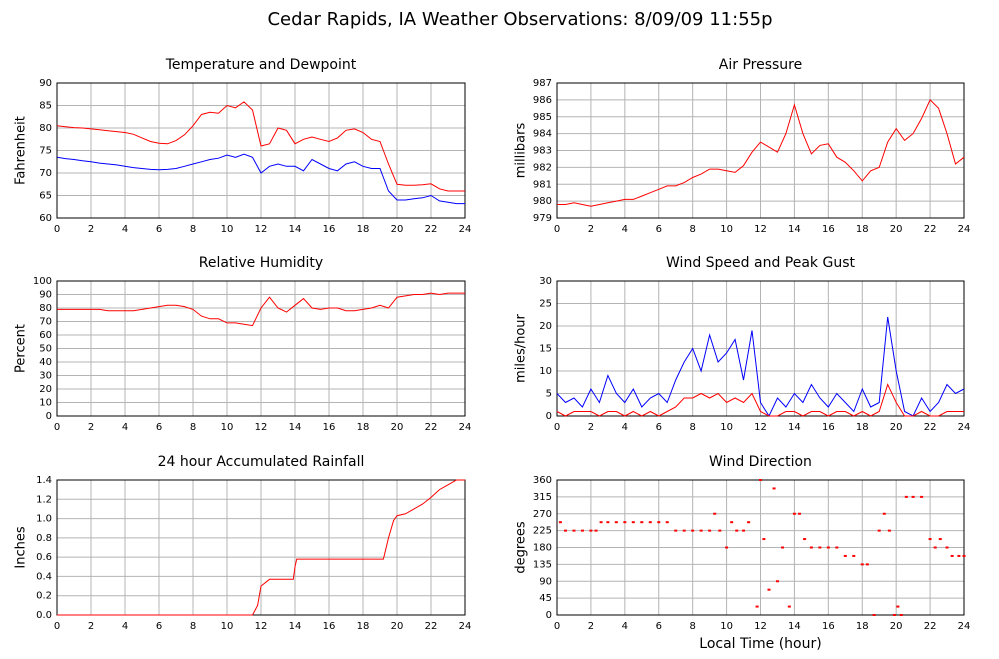  I want to click on y-tick-label: 980, so click(542, 201).